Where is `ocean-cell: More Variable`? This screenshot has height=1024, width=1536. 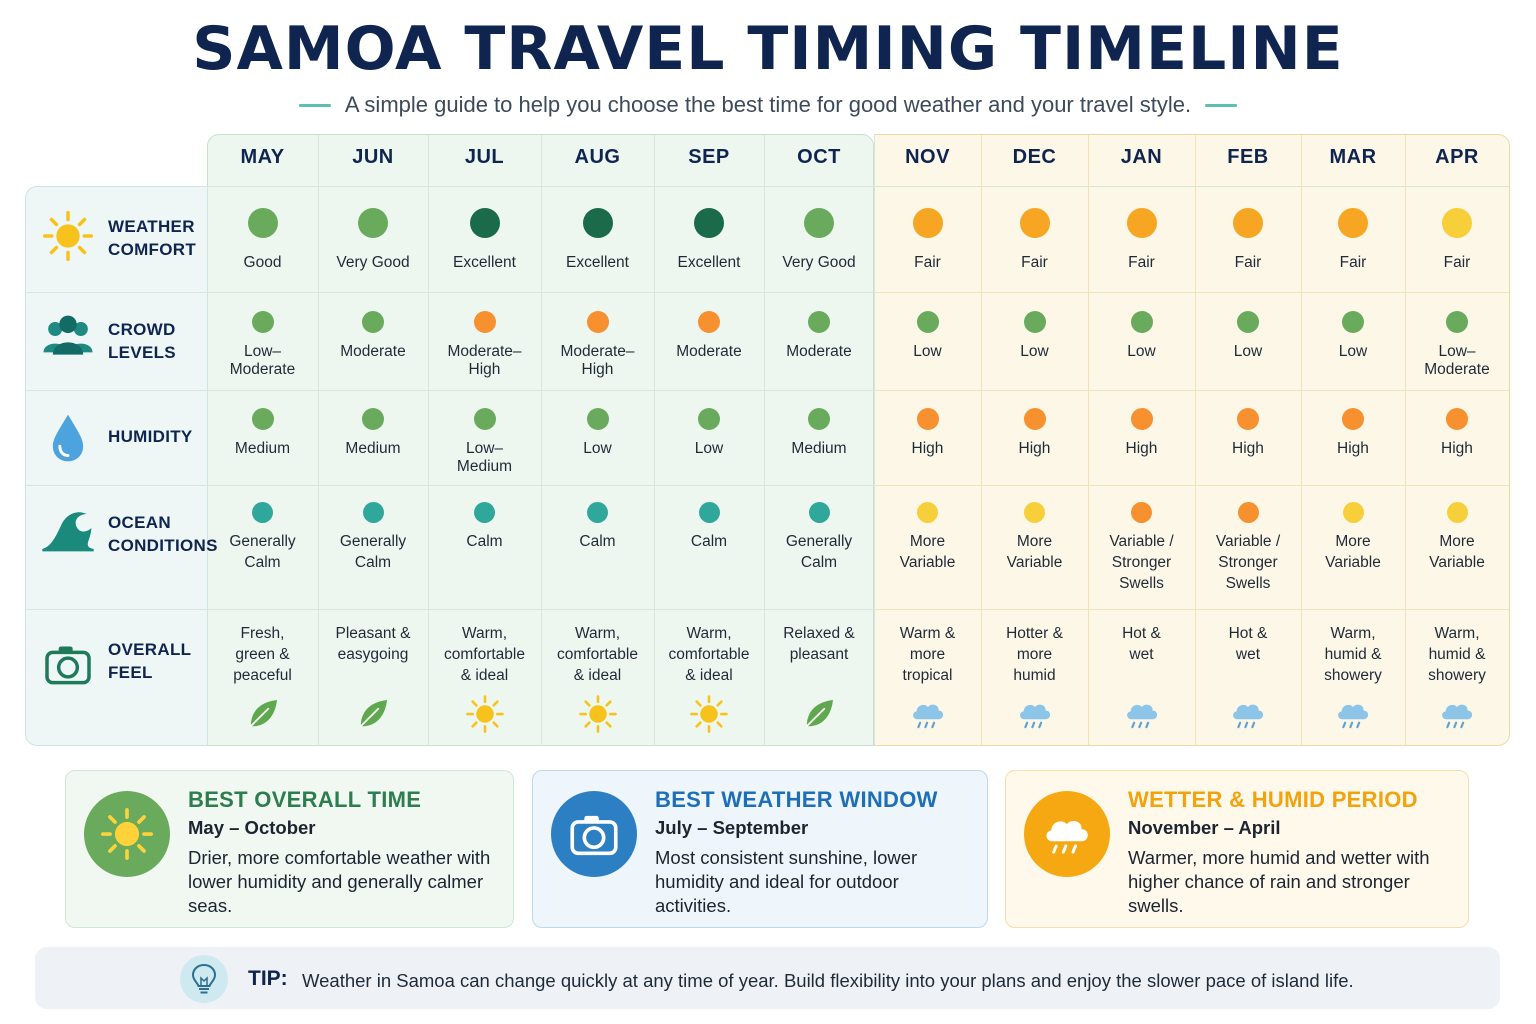 ocean-cell: More Variable is located at coordinates (927, 537).